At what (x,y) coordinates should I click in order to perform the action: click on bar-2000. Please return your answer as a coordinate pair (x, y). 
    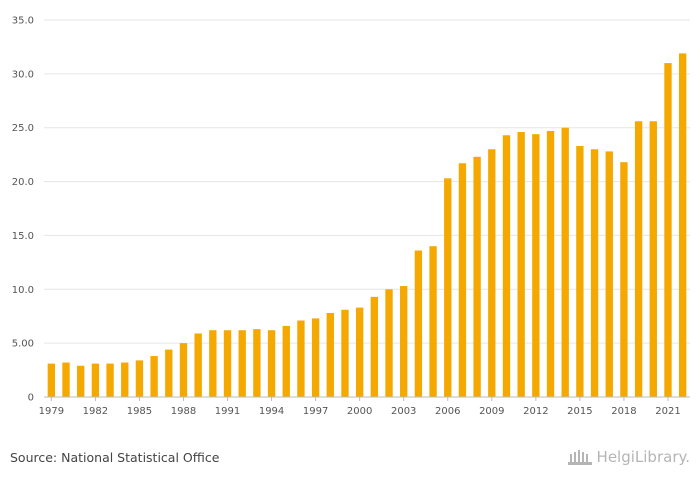
    Looking at the image, I should click on (359, 352).